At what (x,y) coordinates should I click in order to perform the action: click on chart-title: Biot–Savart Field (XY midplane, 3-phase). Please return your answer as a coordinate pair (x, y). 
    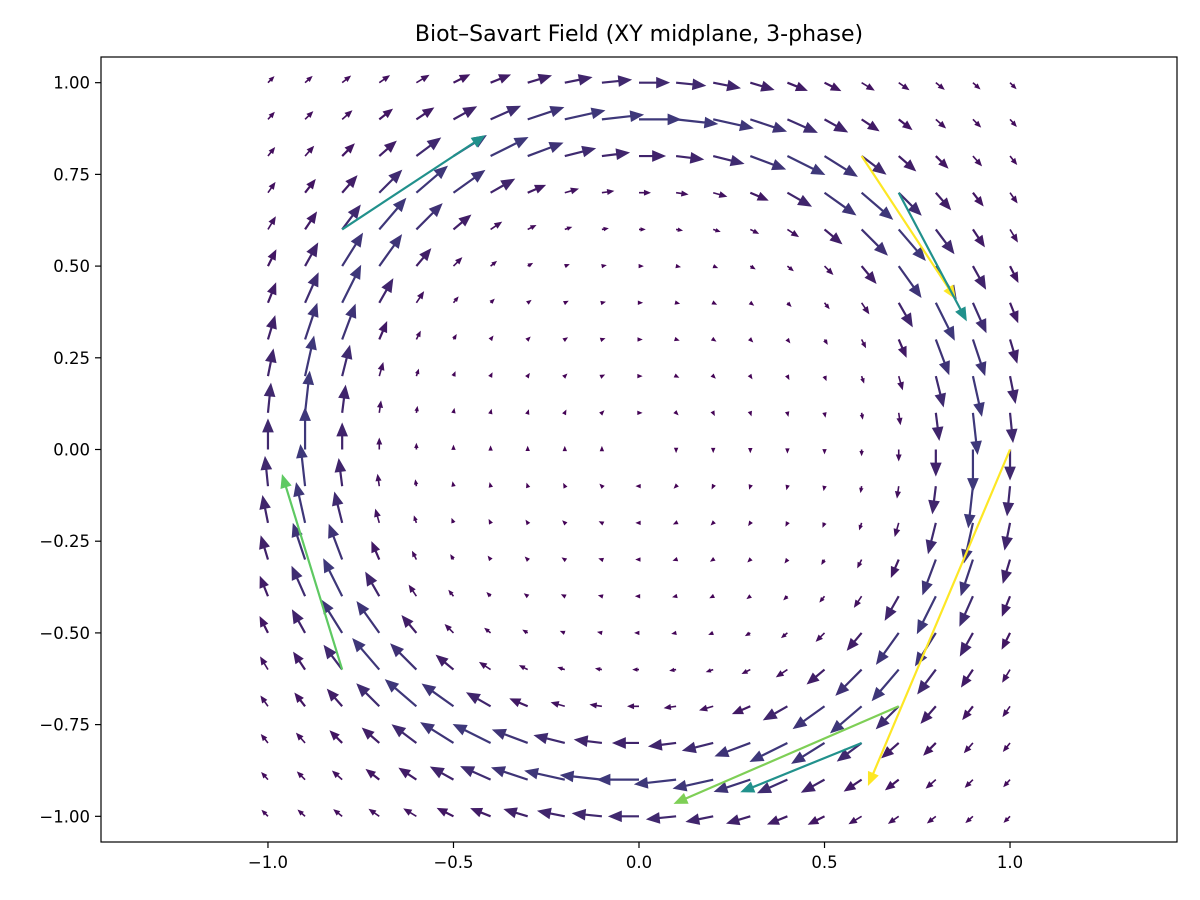
    Looking at the image, I should click on (639, 34).